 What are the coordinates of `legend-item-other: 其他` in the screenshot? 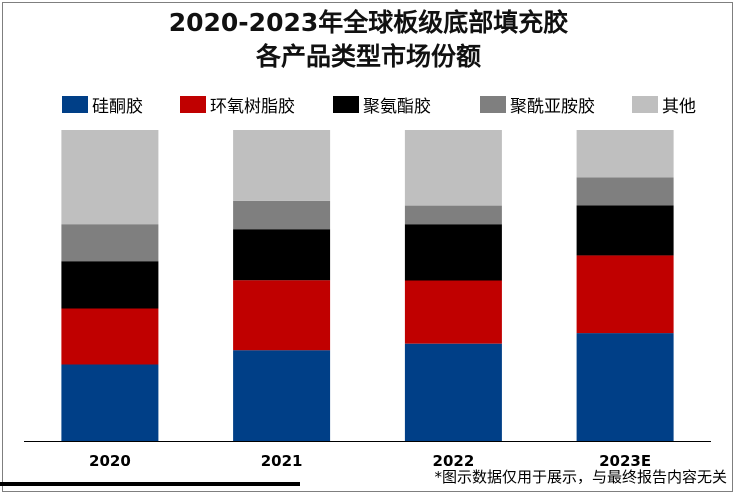 It's located at (664, 104).